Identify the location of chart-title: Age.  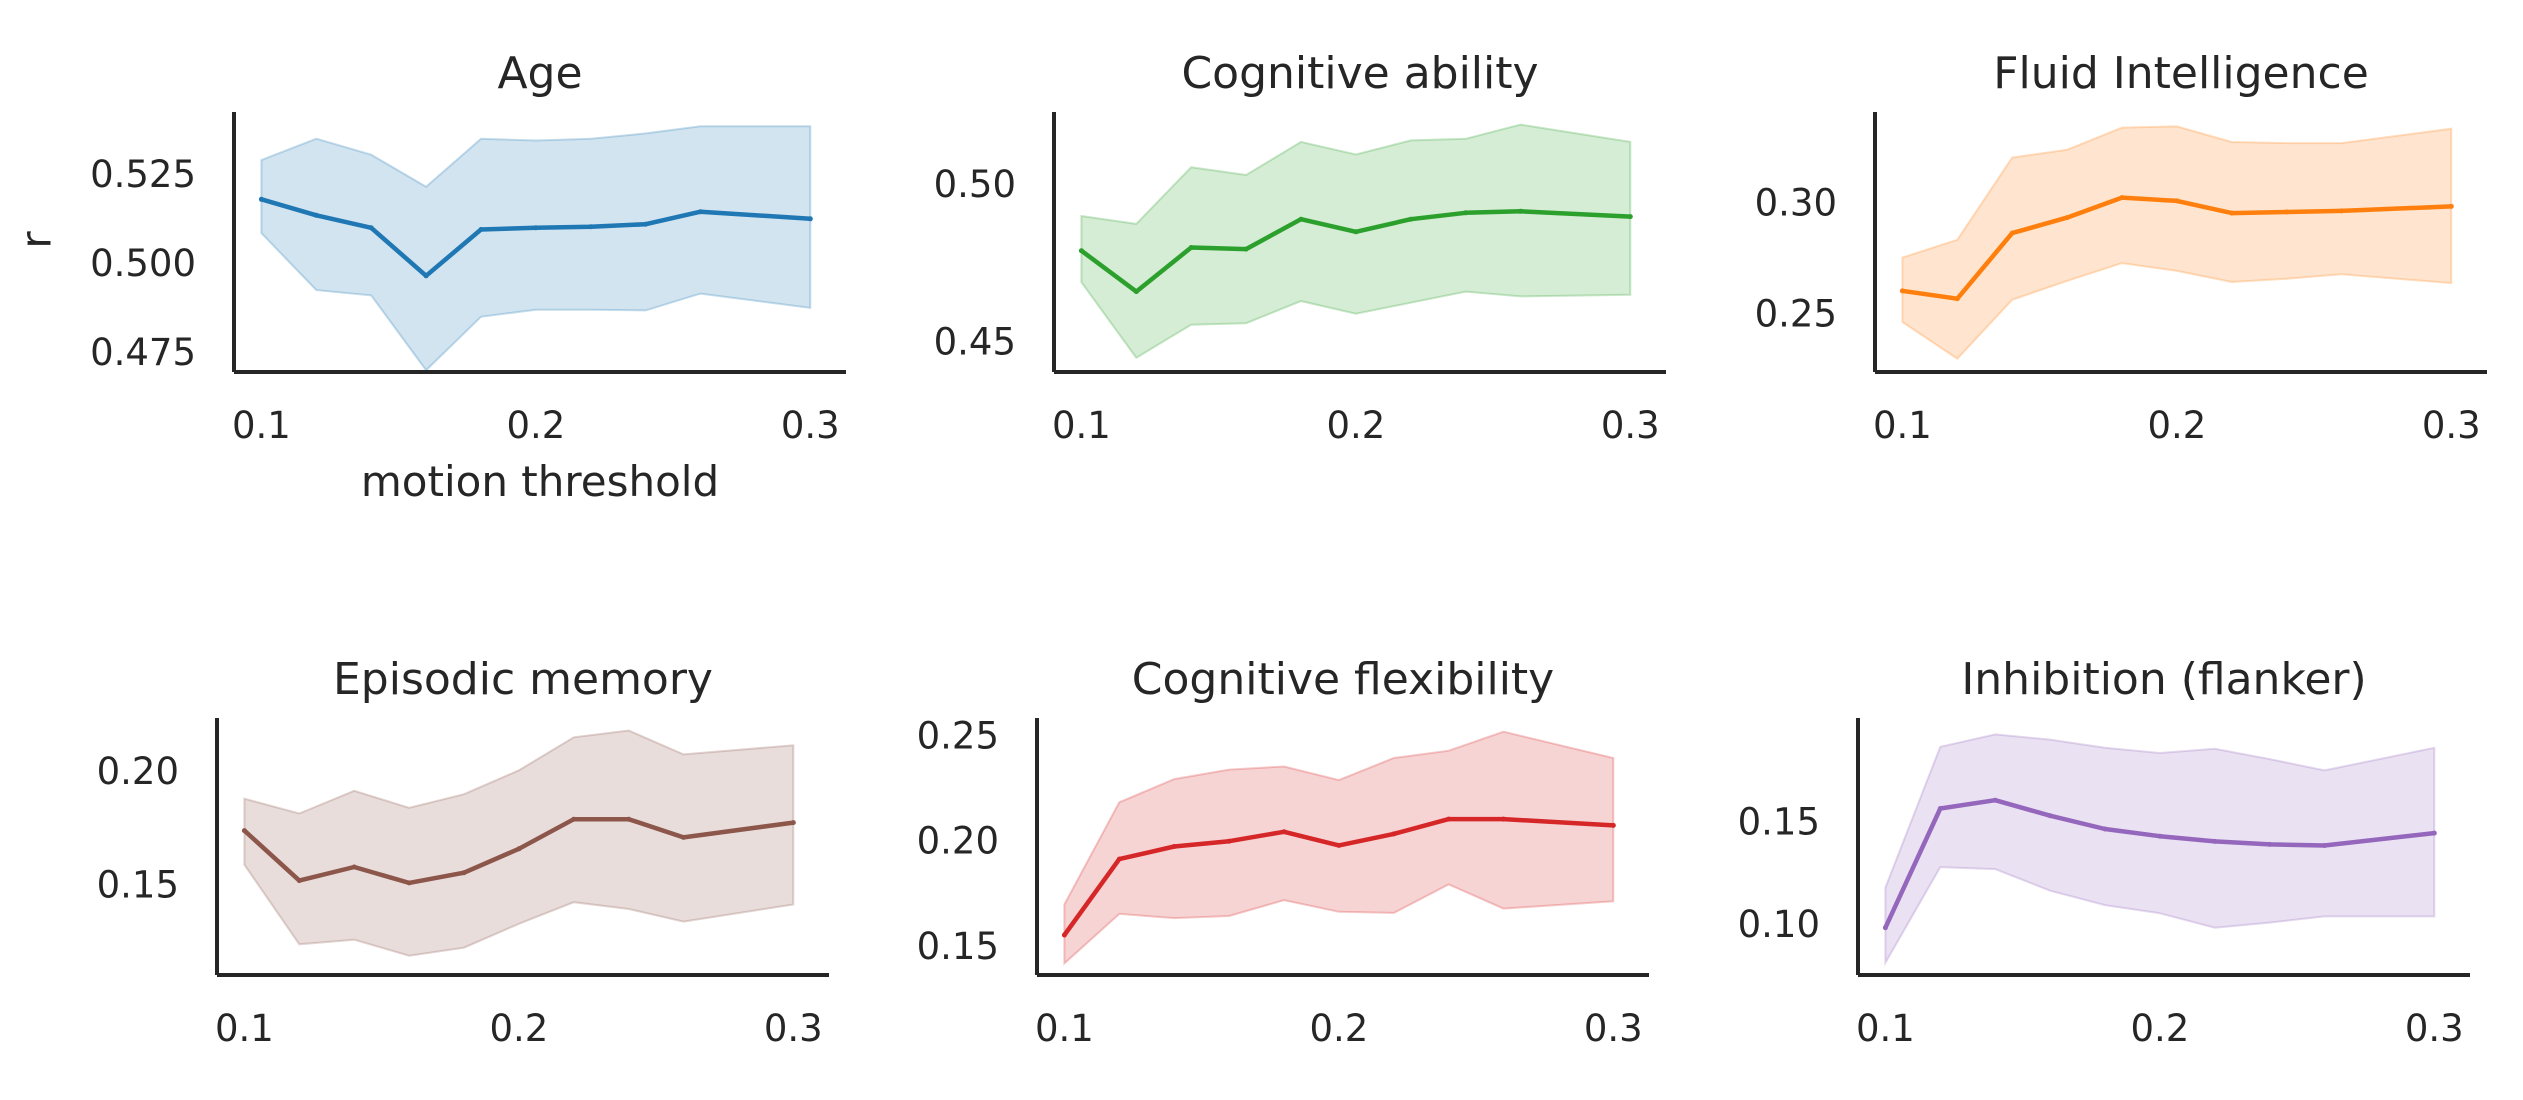
(539, 73).